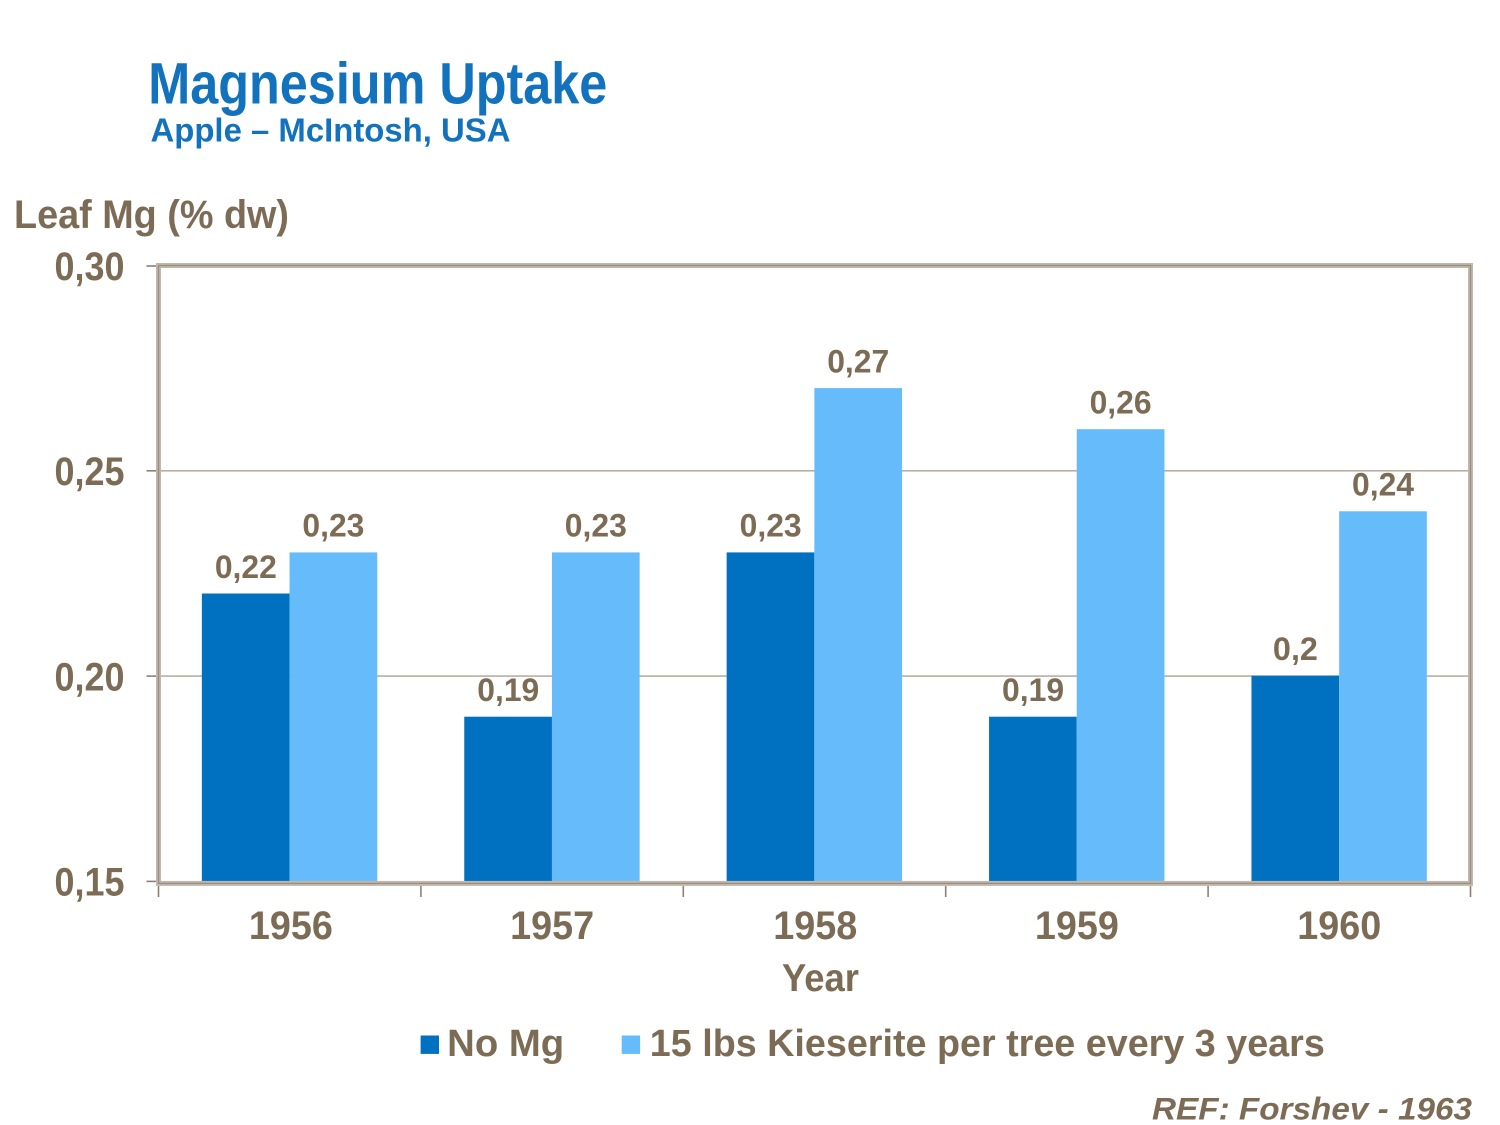 The width and height of the screenshot is (1500, 1125). I want to click on svg-text: 0,22, so click(246, 567).